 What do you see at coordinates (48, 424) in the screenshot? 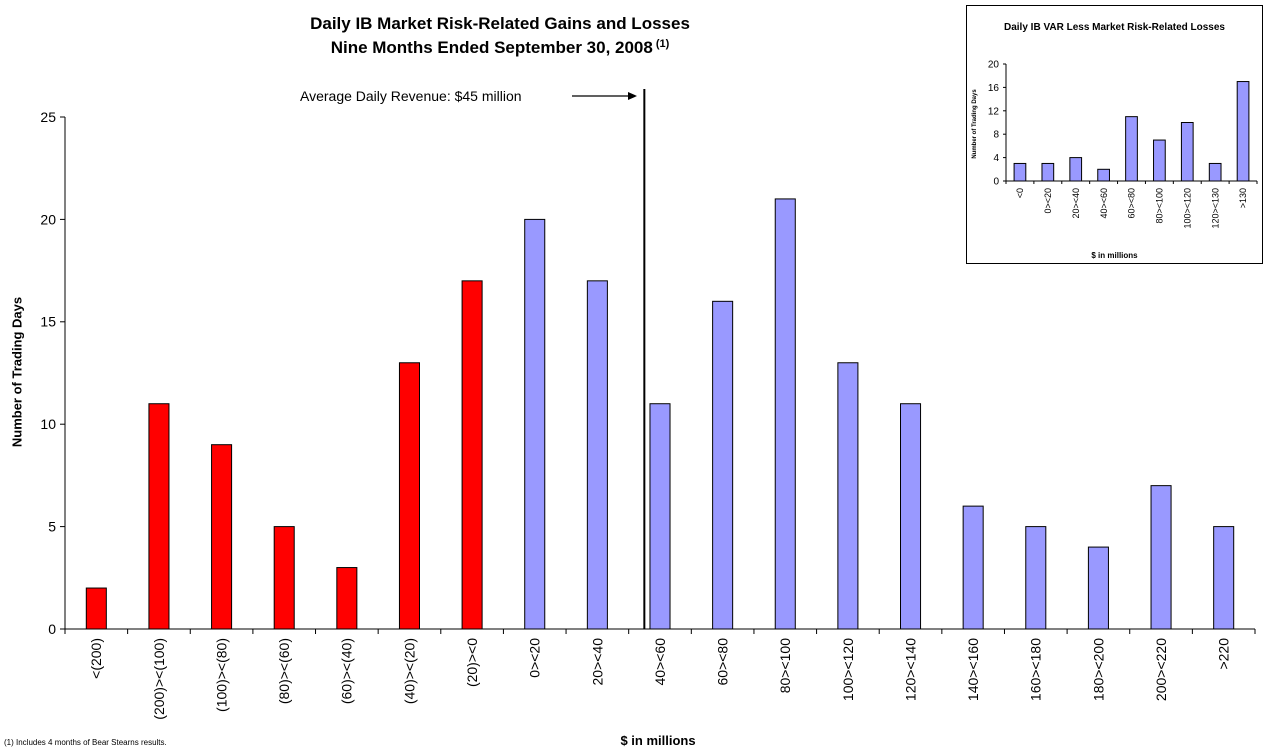
I see `y-tick-label: 10` at bounding box center [48, 424].